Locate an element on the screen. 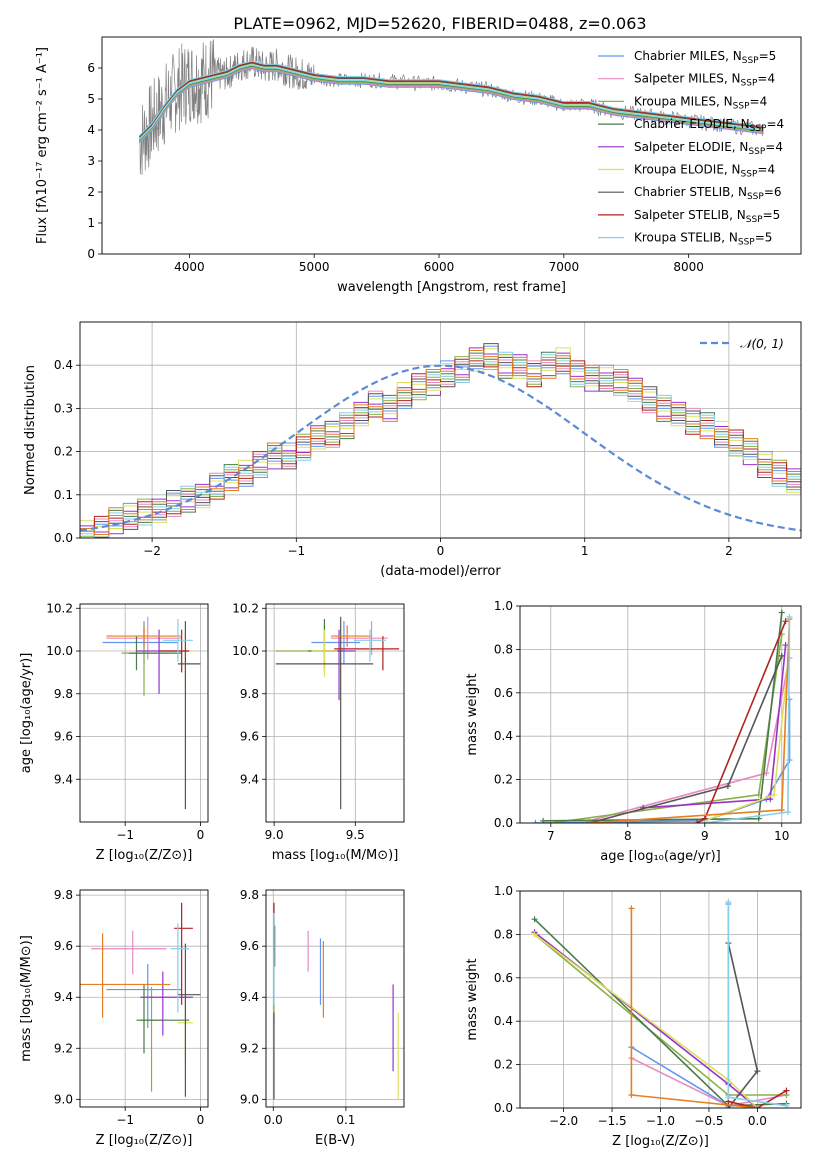  legend-label: Chabrier STELIB, NSSP=6 is located at coordinates (708, 193).